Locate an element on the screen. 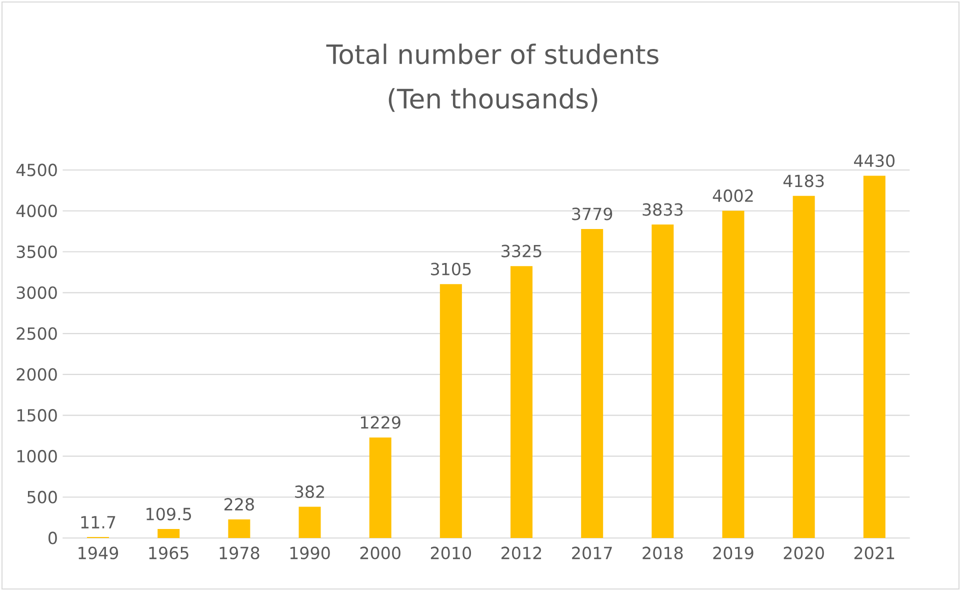 This screenshot has width=961, height=591. y-tick-label: 4000 is located at coordinates (36, 211).